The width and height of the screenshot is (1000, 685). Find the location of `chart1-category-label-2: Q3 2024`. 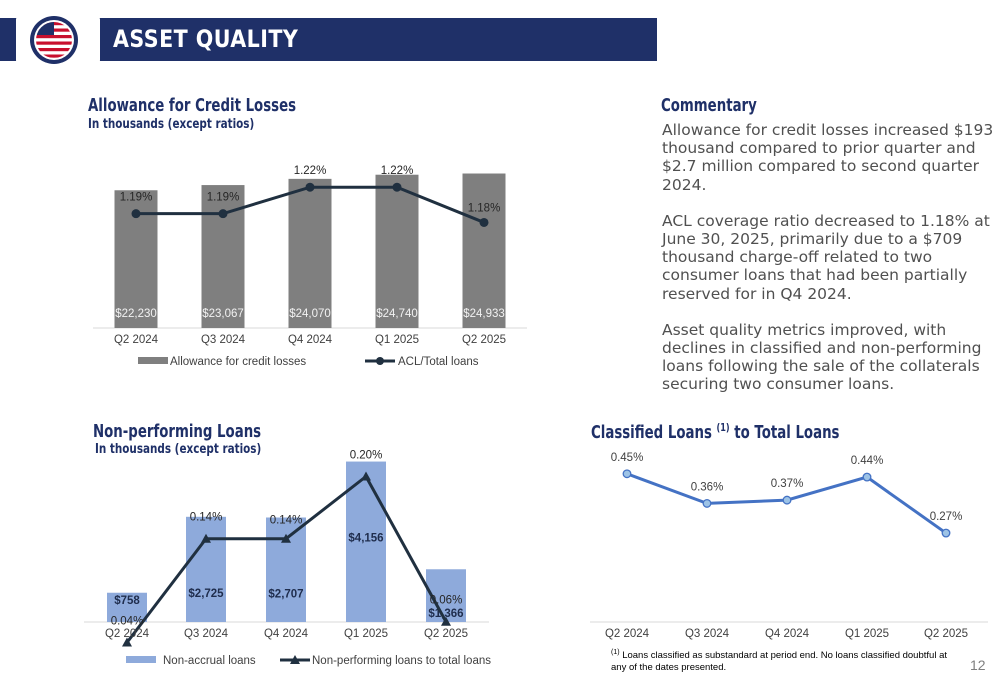

chart1-category-label-2: Q3 2024 is located at coordinates (223, 340).